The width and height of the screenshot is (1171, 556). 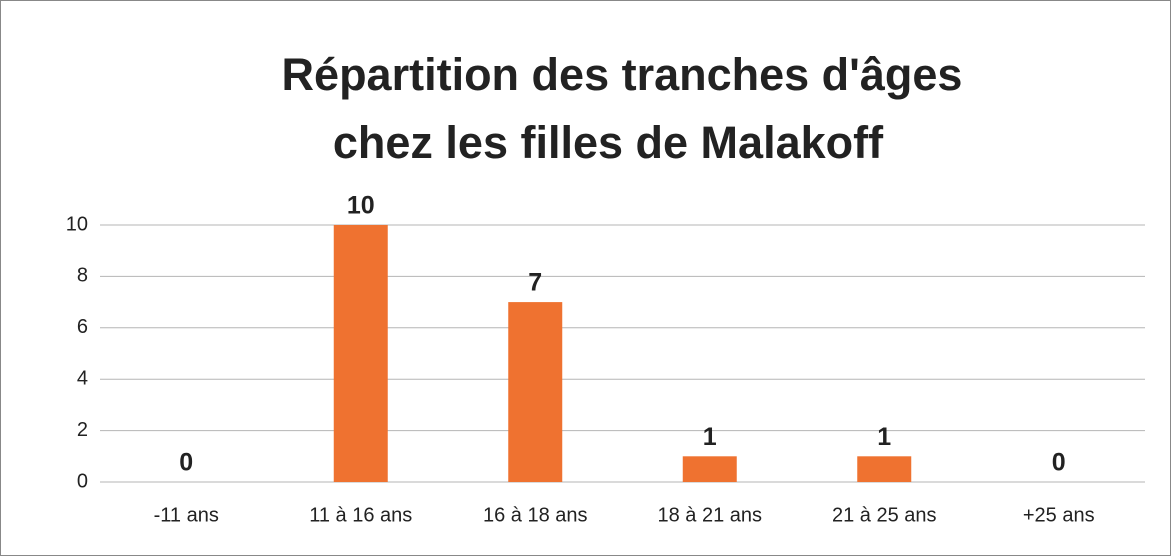 I want to click on y-tick-label: 4, so click(x=82, y=378).